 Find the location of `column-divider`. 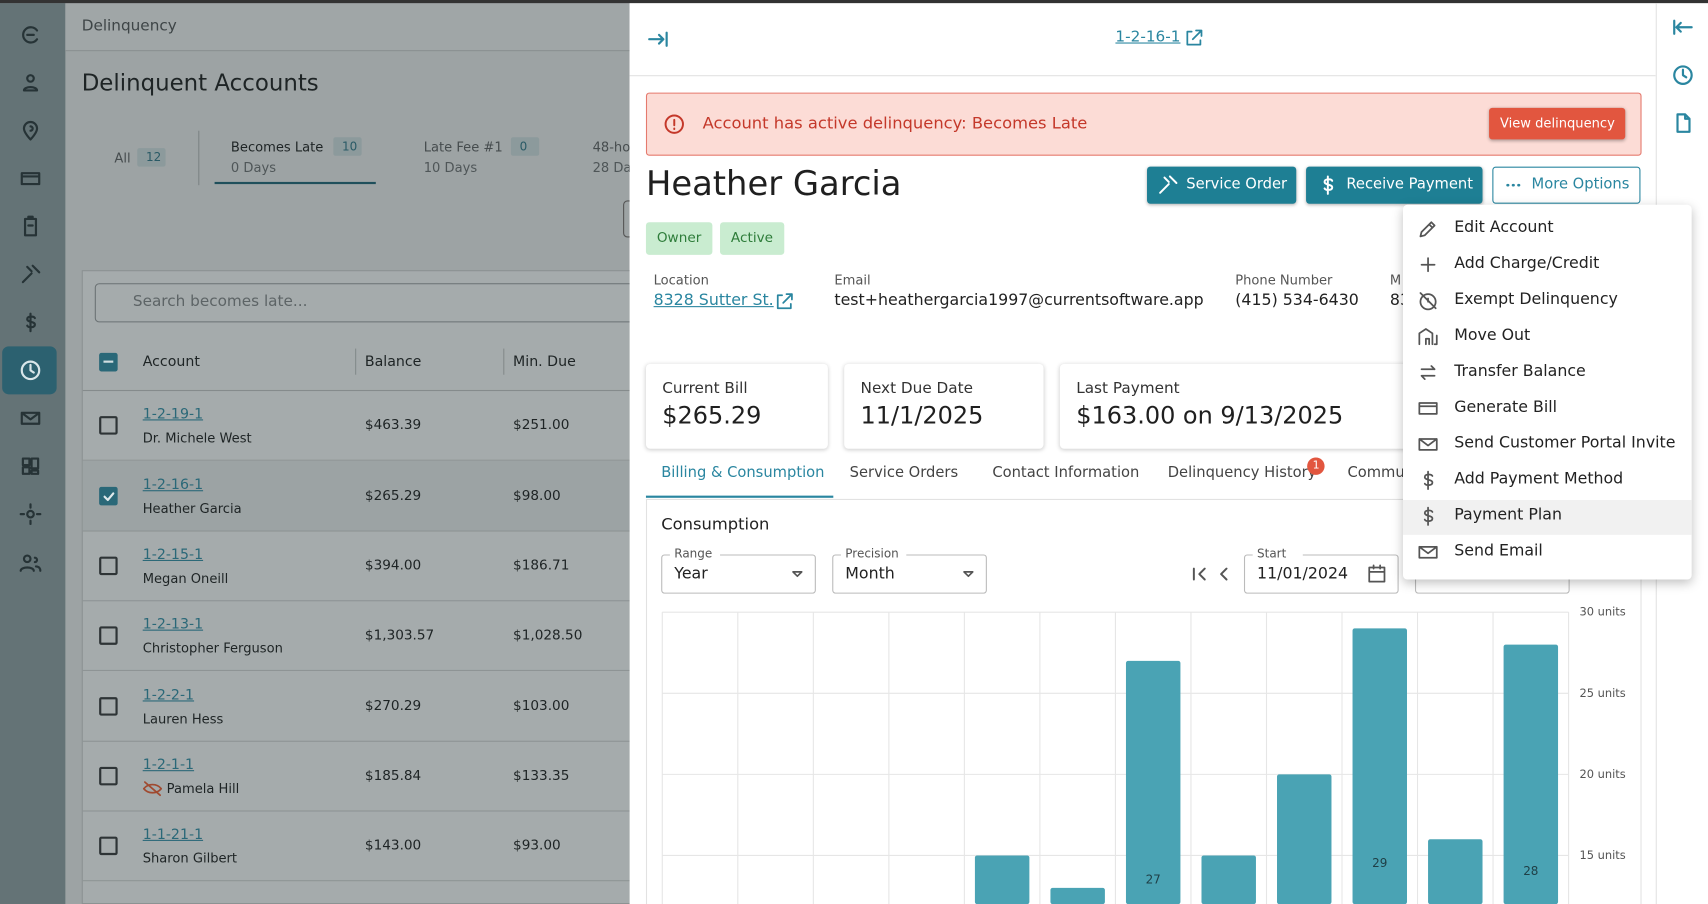

column-divider is located at coordinates (356, 361).